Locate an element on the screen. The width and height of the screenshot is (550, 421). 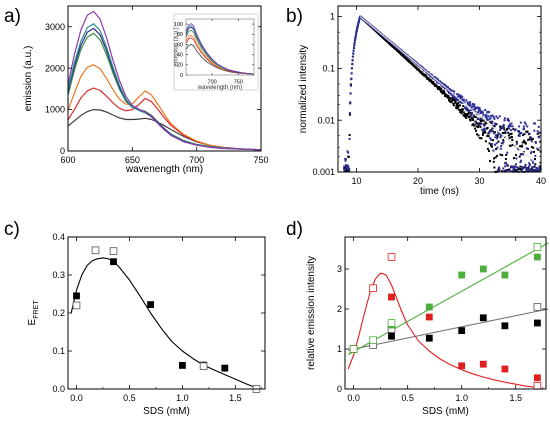
inset-xtick-label: 750 is located at coordinates (238, 83).